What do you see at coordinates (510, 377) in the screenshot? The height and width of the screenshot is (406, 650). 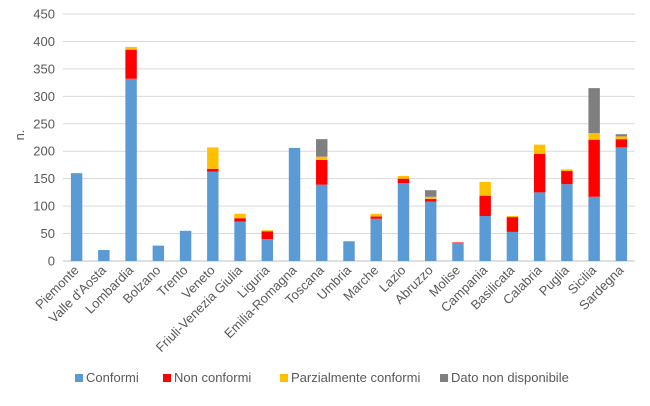 I see `legend-label: Dato non disponibile` at bounding box center [510, 377].